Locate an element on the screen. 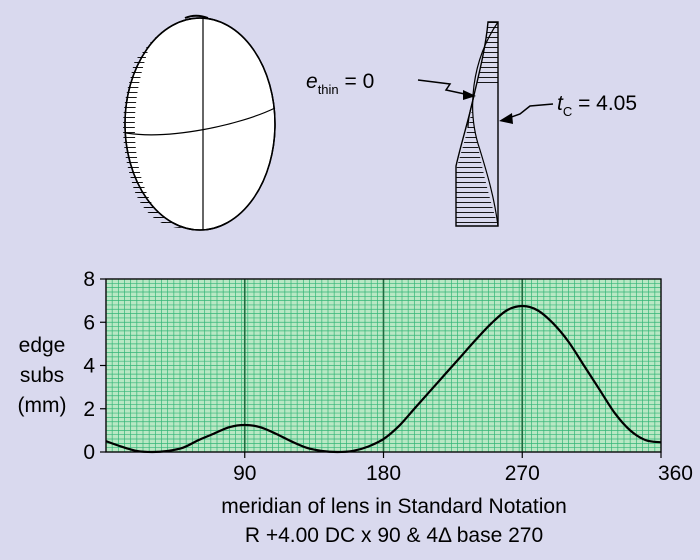 The image size is (700, 560). svg-text: ethin = 0 is located at coordinates (340, 83).